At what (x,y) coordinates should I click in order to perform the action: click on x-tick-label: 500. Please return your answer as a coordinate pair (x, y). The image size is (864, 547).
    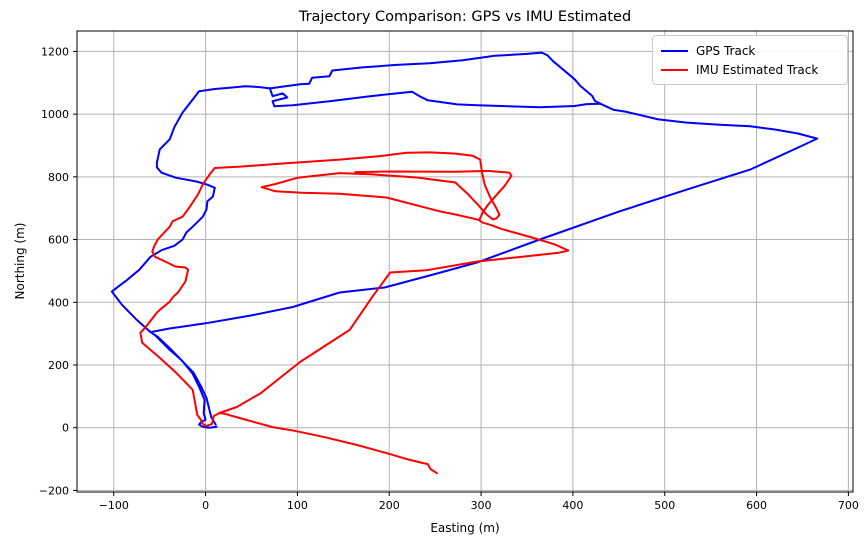
    Looking at the image, I should click on (664, 505).